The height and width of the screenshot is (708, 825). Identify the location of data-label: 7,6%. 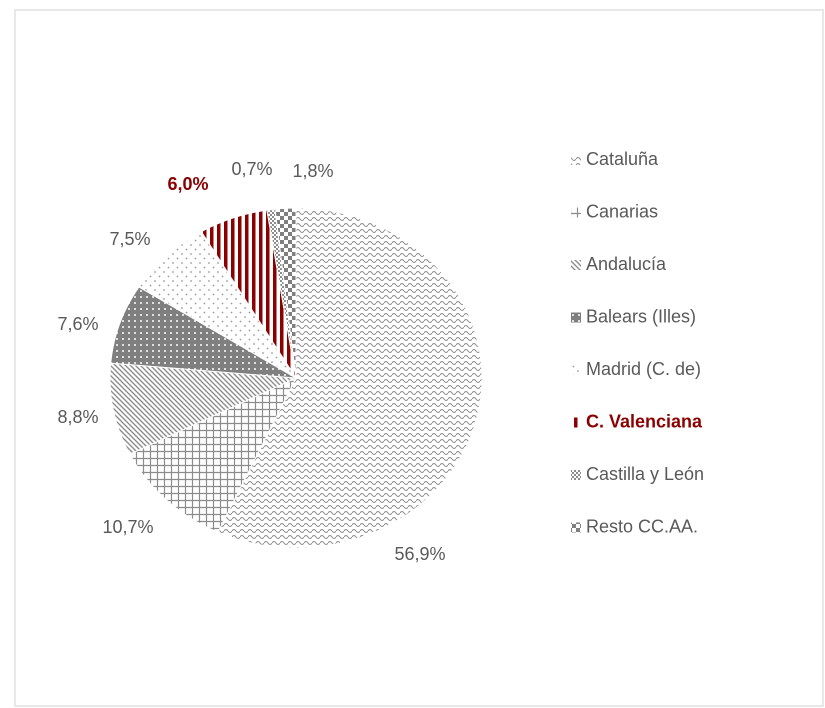
(77, 324).